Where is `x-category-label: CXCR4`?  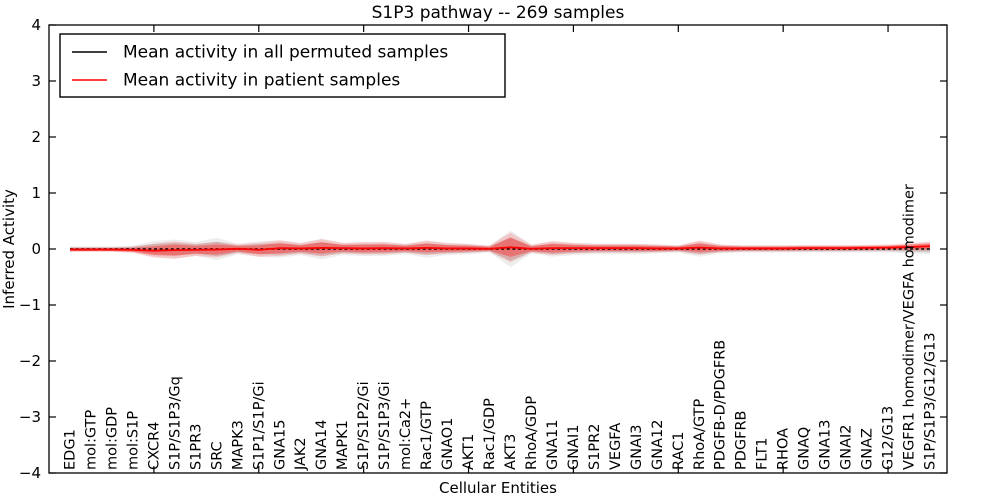 x-category-label: CXCR4 is located at coordinates (154, 446).